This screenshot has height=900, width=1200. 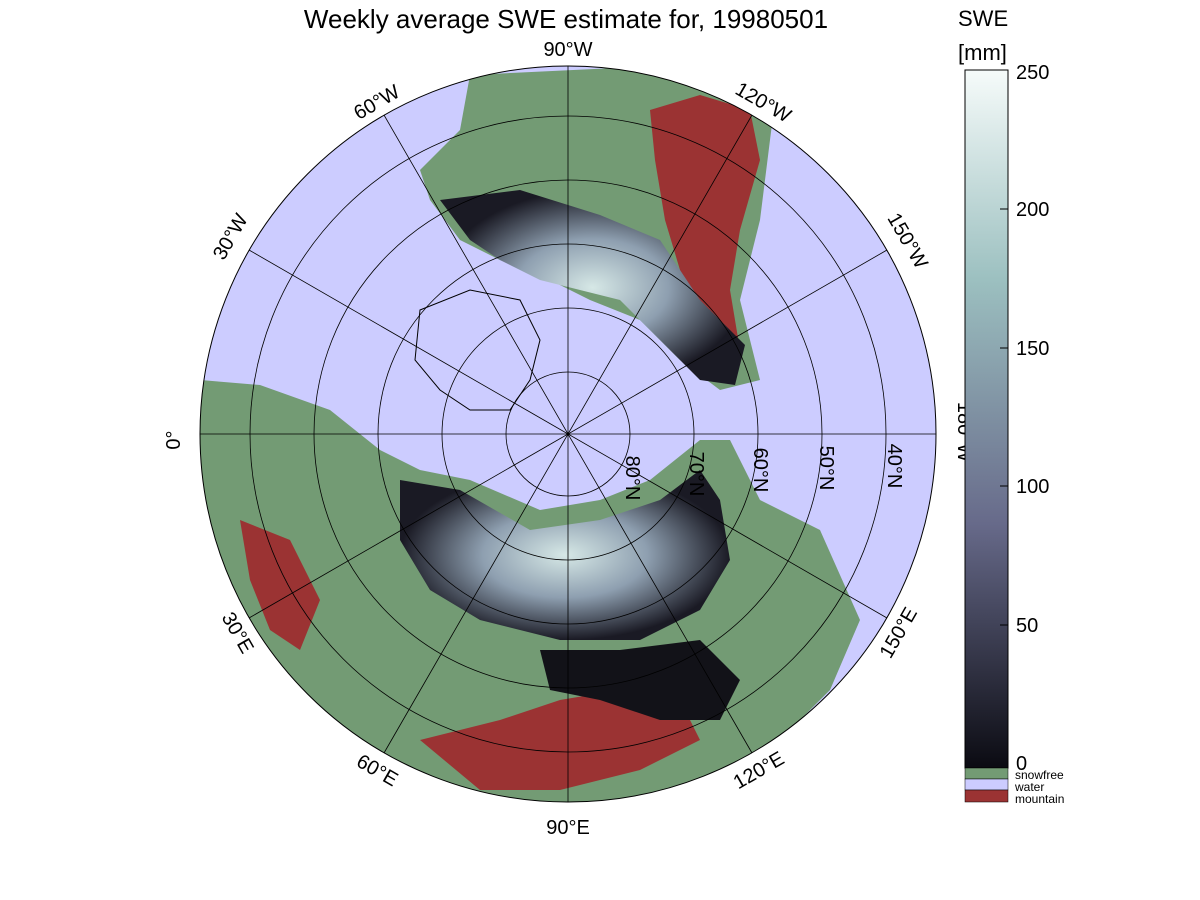 I want to click on lat-label-60n: 60°N, so click(x=760, y=470).